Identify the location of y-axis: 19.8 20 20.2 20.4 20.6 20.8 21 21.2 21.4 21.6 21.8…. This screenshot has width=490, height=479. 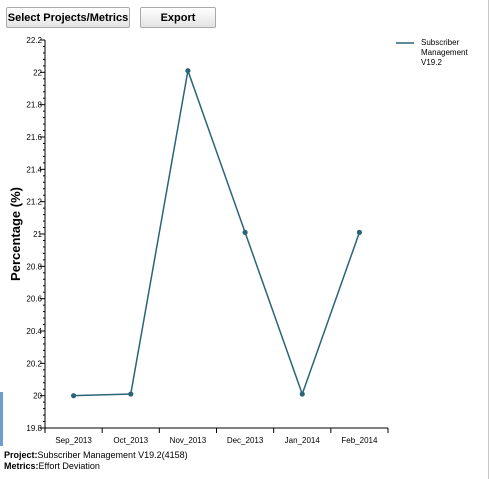
(36, 234).